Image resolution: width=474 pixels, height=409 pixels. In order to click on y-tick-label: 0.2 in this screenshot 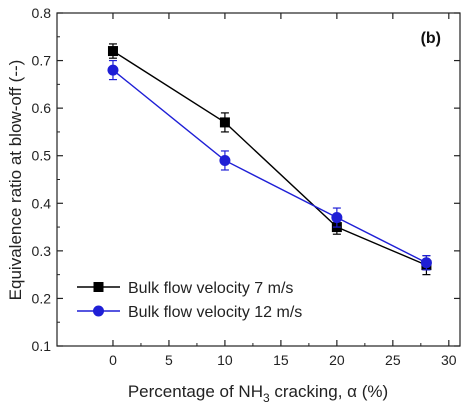, I will do `click(42, 298)`.